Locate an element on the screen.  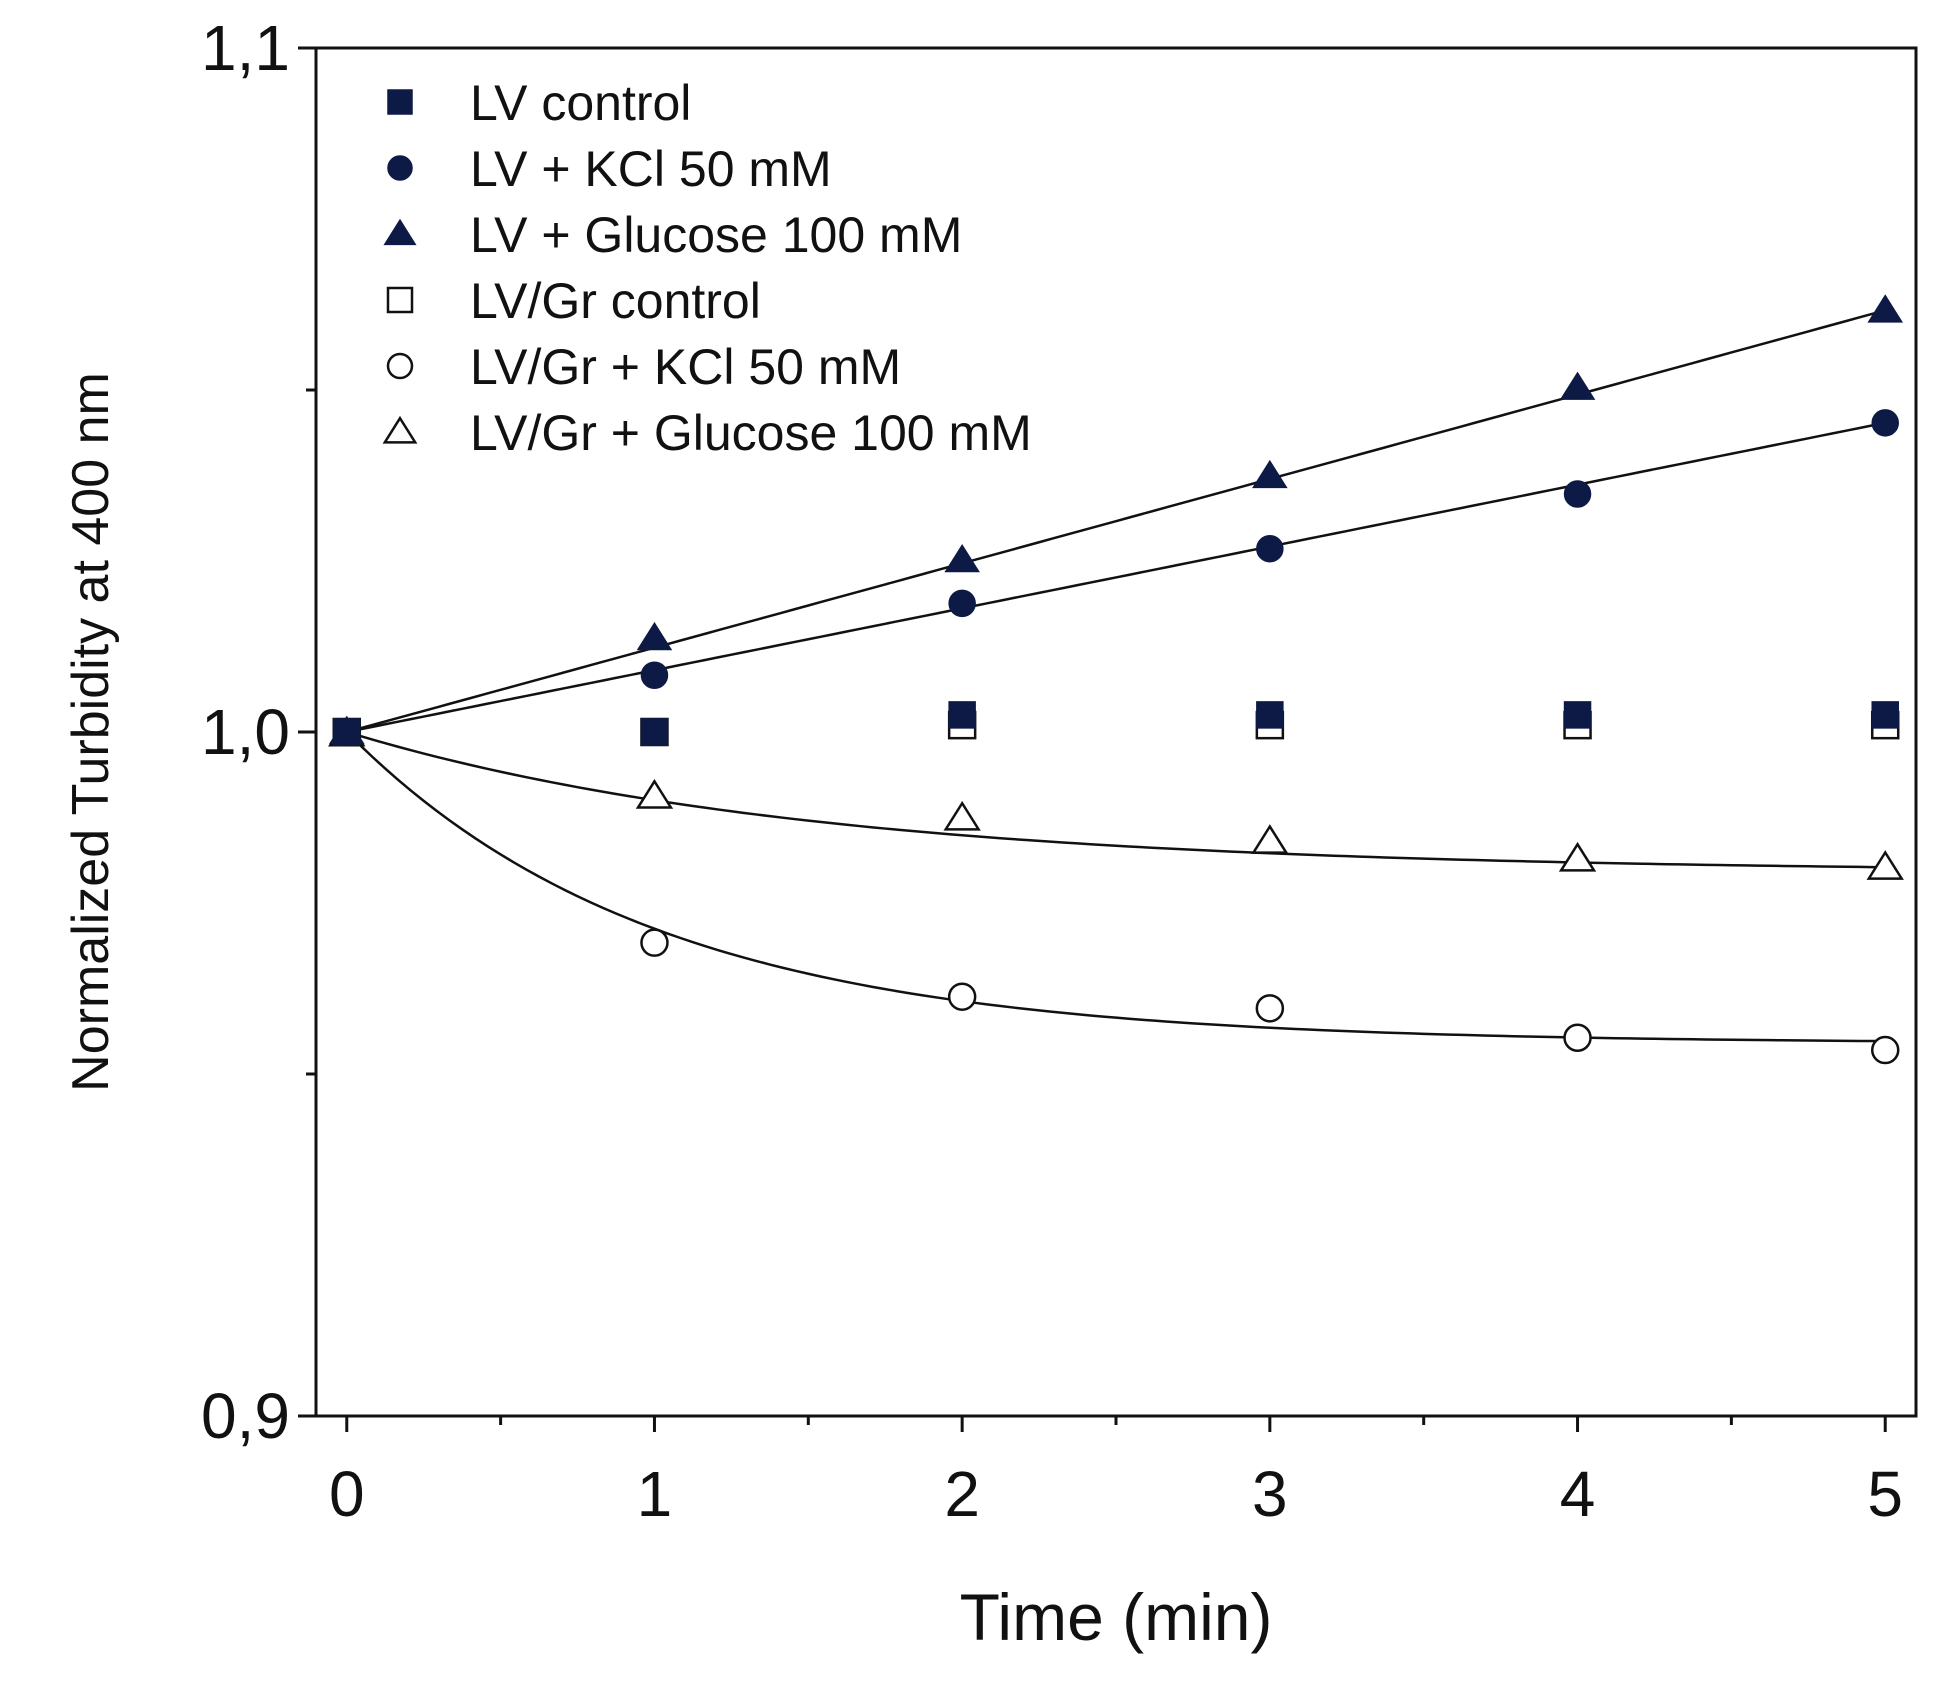
legend-marker-lv-glucose-100-mm is located at coordinates (400, 232).